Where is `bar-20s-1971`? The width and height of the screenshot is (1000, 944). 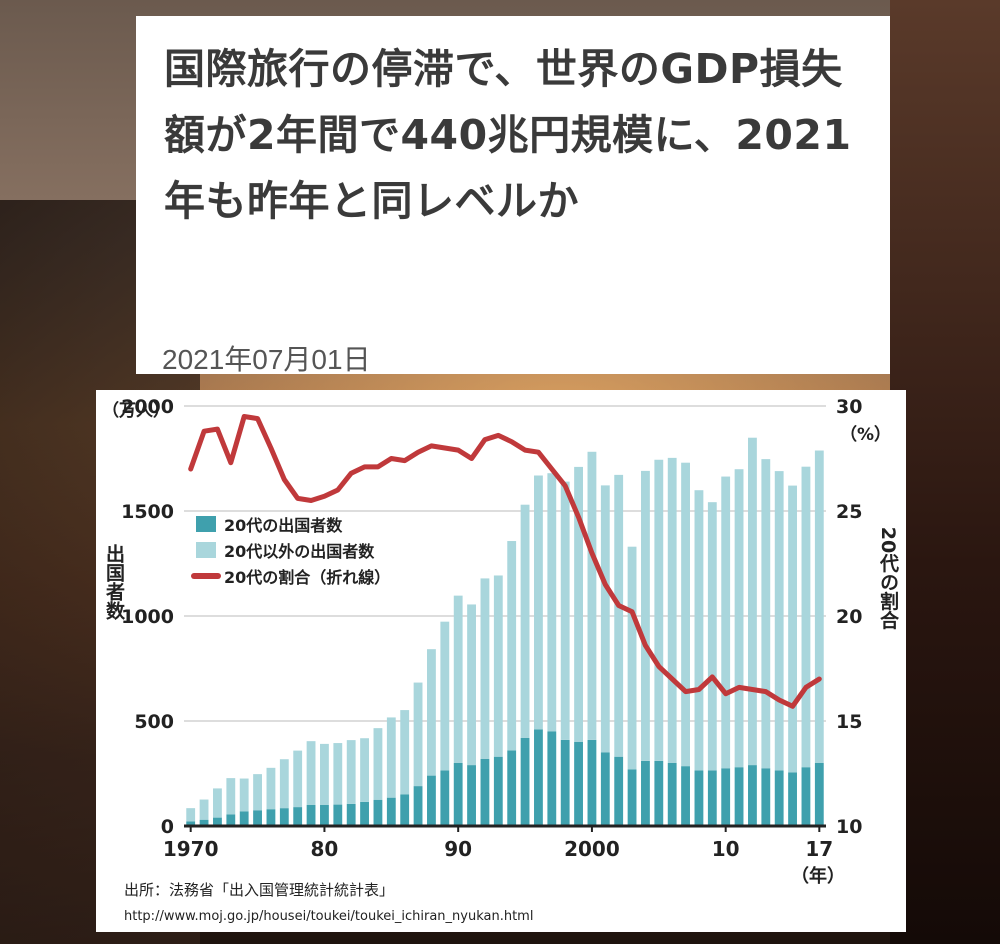 bar-20s-1971 is located at coordinates (204, 822).